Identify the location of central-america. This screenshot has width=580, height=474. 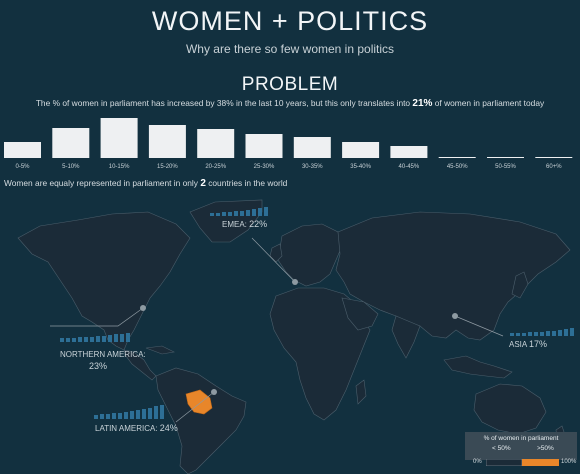
(140, 365).